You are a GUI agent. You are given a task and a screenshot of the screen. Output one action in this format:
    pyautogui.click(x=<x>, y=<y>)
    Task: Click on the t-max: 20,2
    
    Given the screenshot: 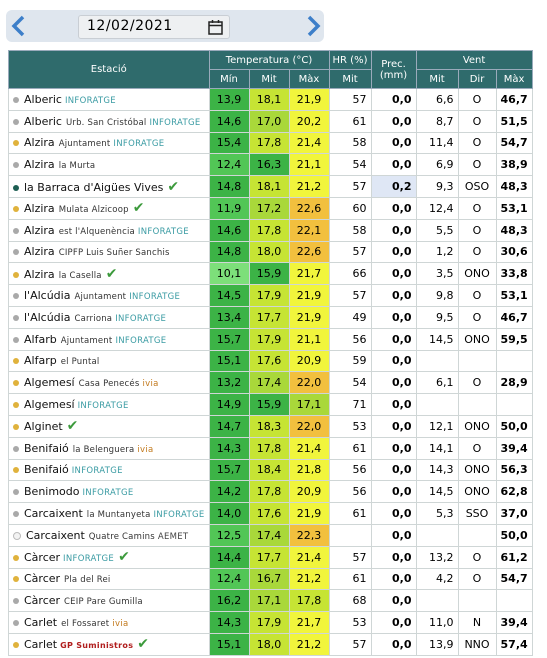 What is the action you would take?
    pyautogui.click(x=309, y=121)
    